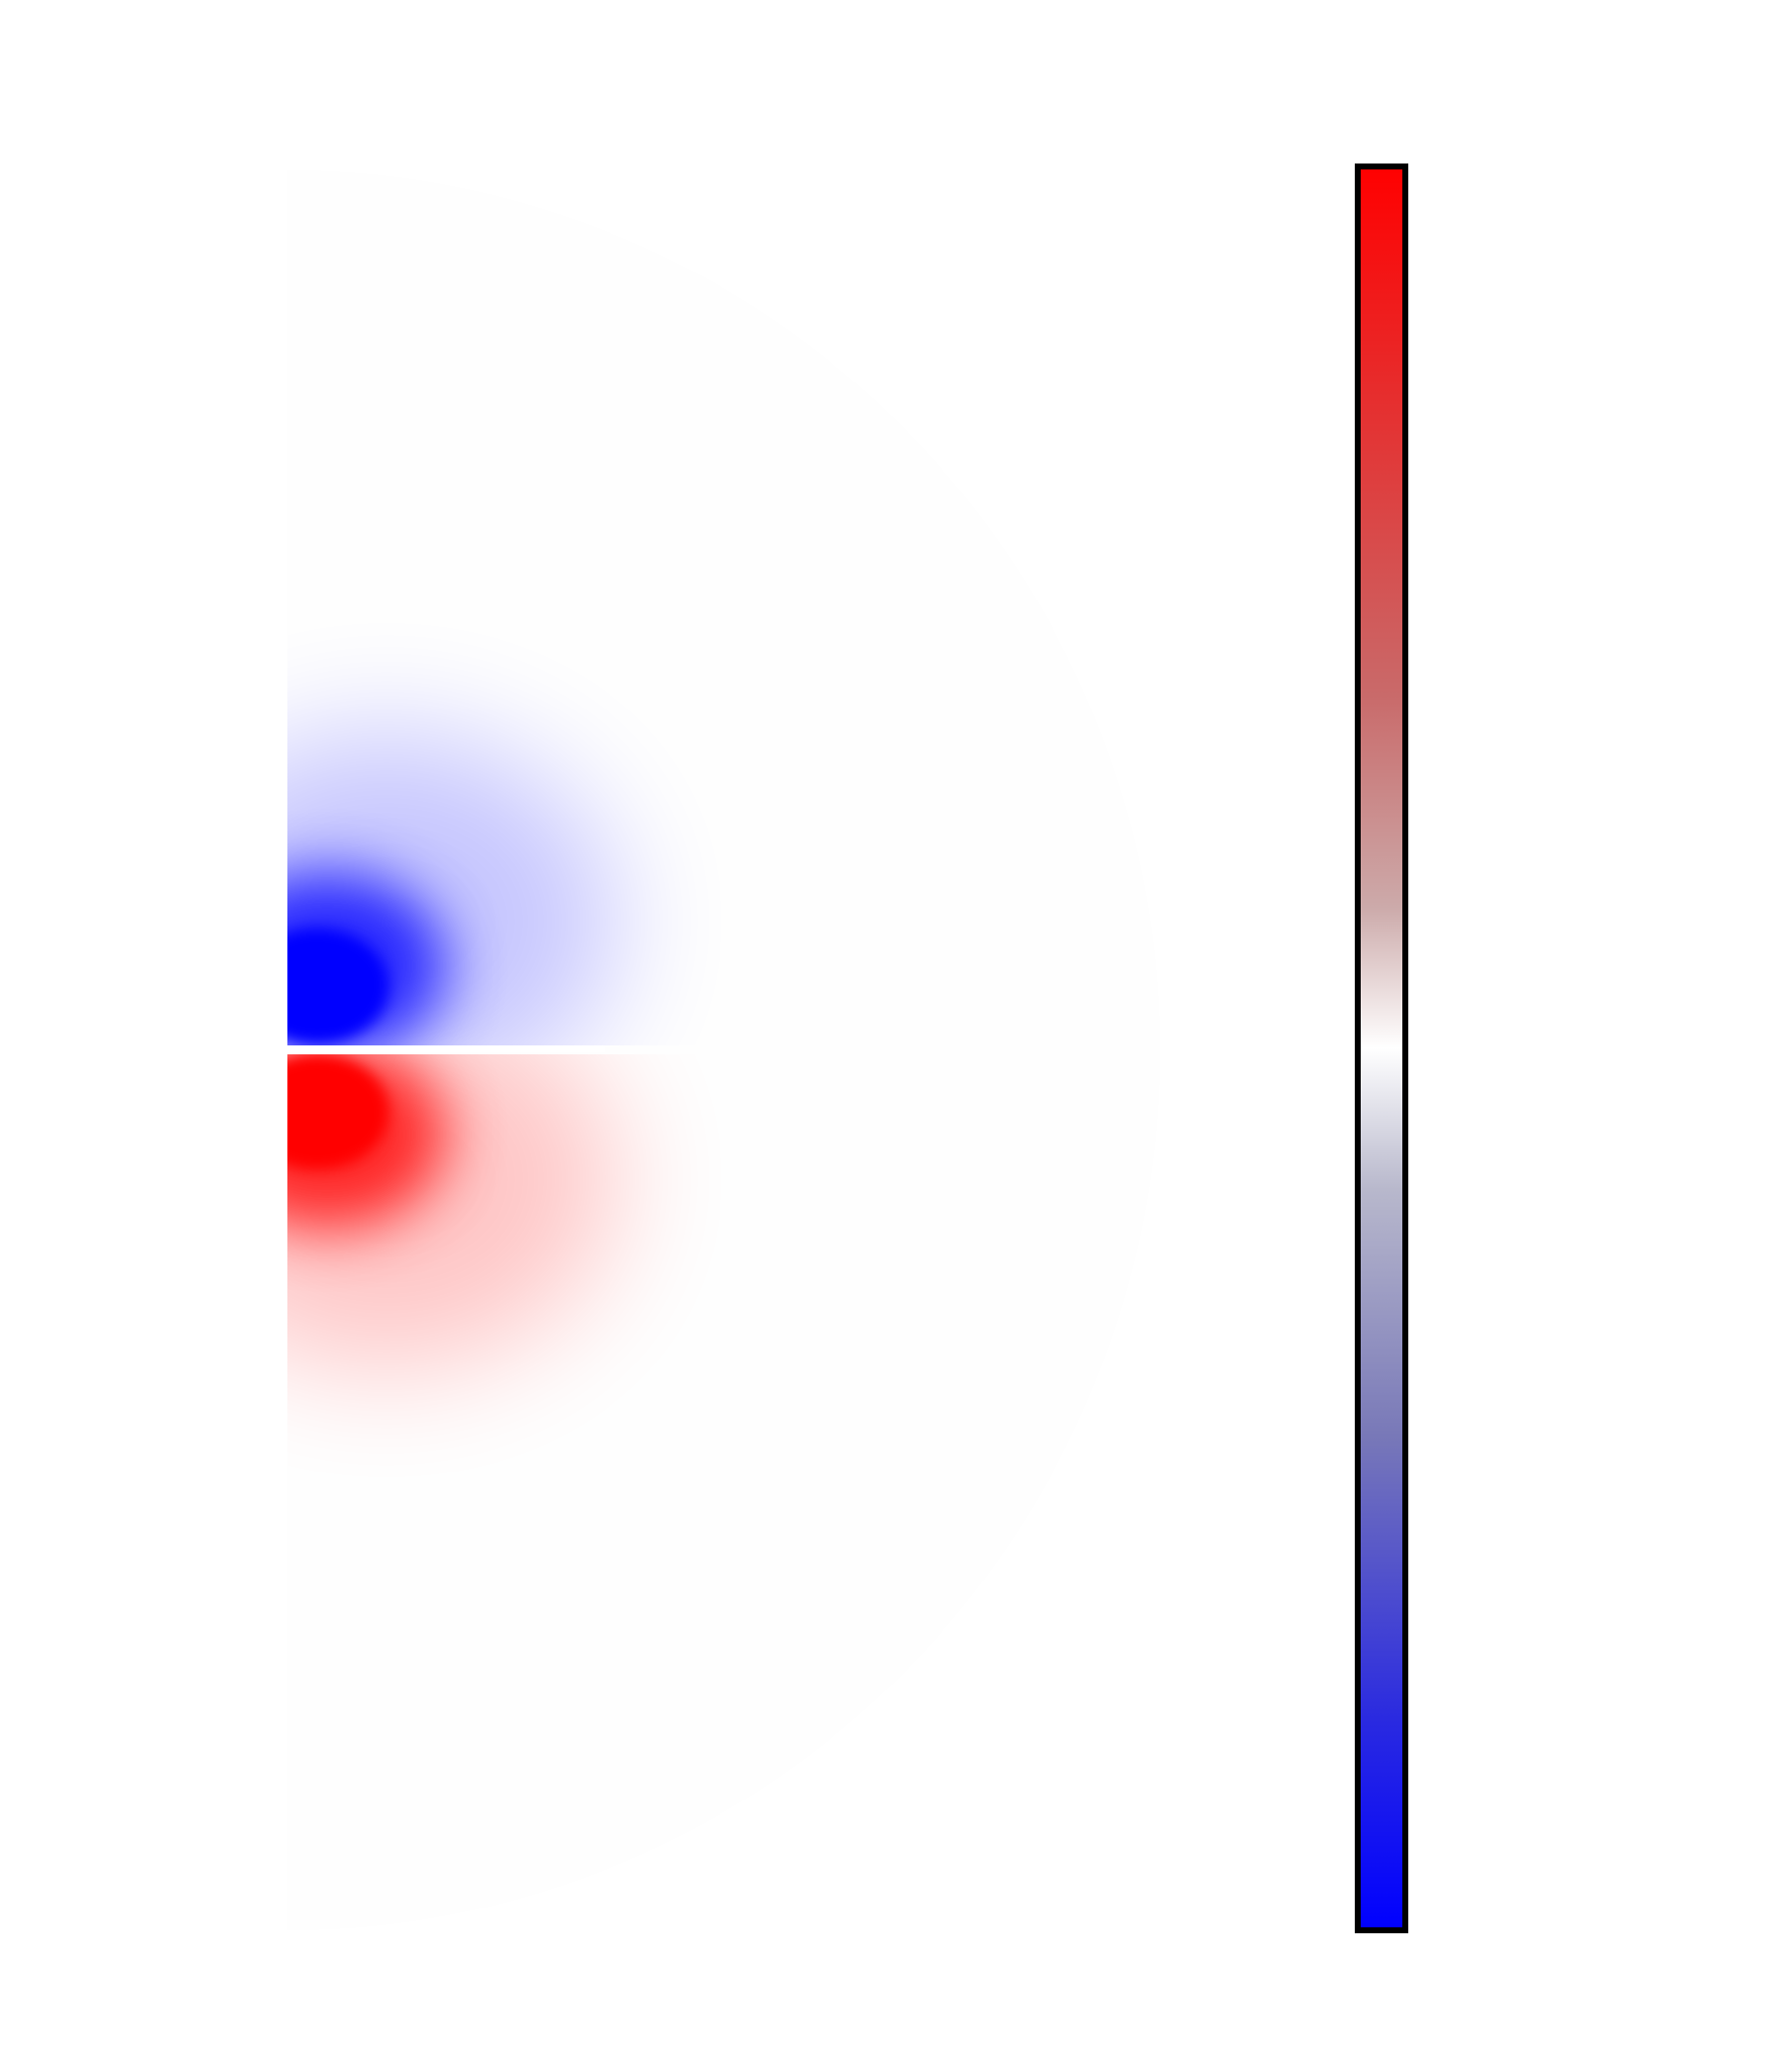 This screenshot has height=2072, width=1773. I want to click on nodal-line, so click(446, 1048).